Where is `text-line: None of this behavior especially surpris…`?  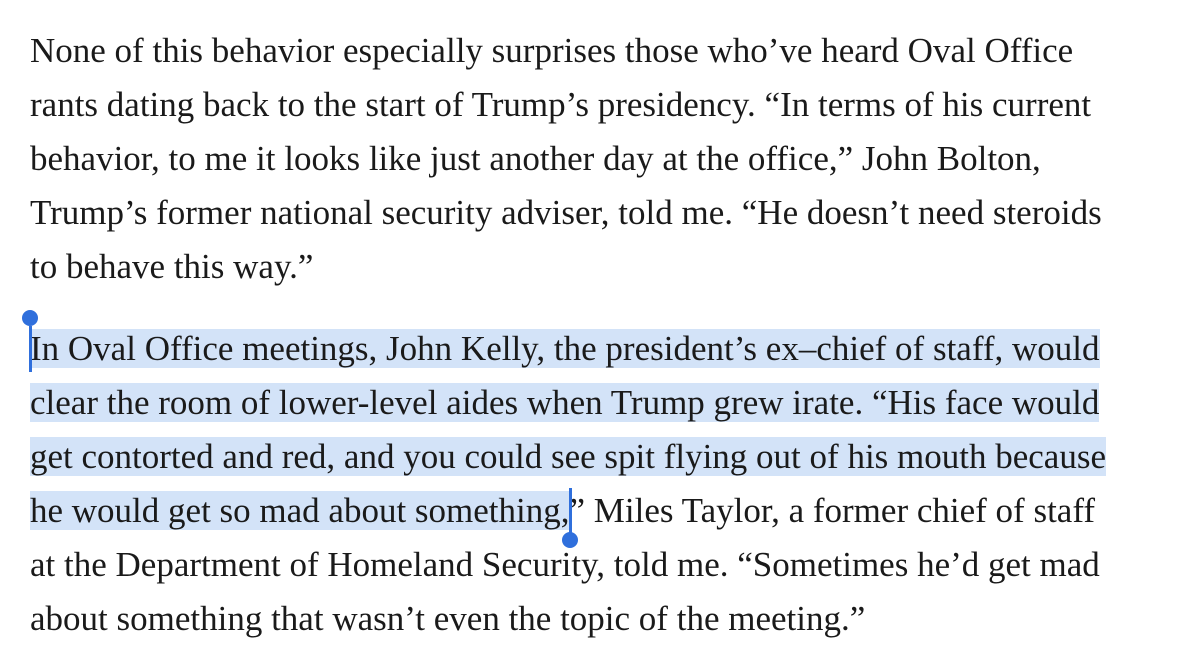 text-line: None of this behavior especially surpris… is located at coordinates (552, 50).